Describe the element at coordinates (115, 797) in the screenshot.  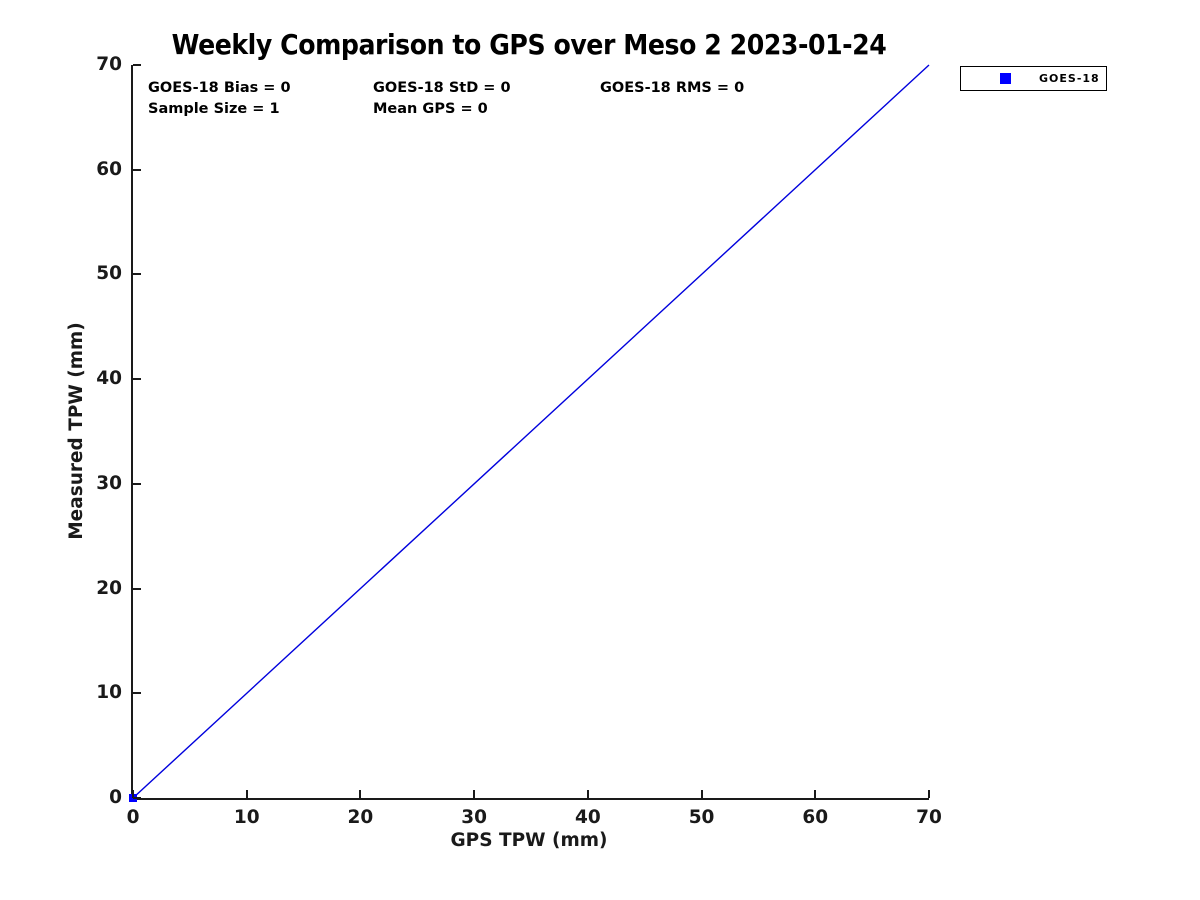
I see `y-tick-label: 0` at that location.